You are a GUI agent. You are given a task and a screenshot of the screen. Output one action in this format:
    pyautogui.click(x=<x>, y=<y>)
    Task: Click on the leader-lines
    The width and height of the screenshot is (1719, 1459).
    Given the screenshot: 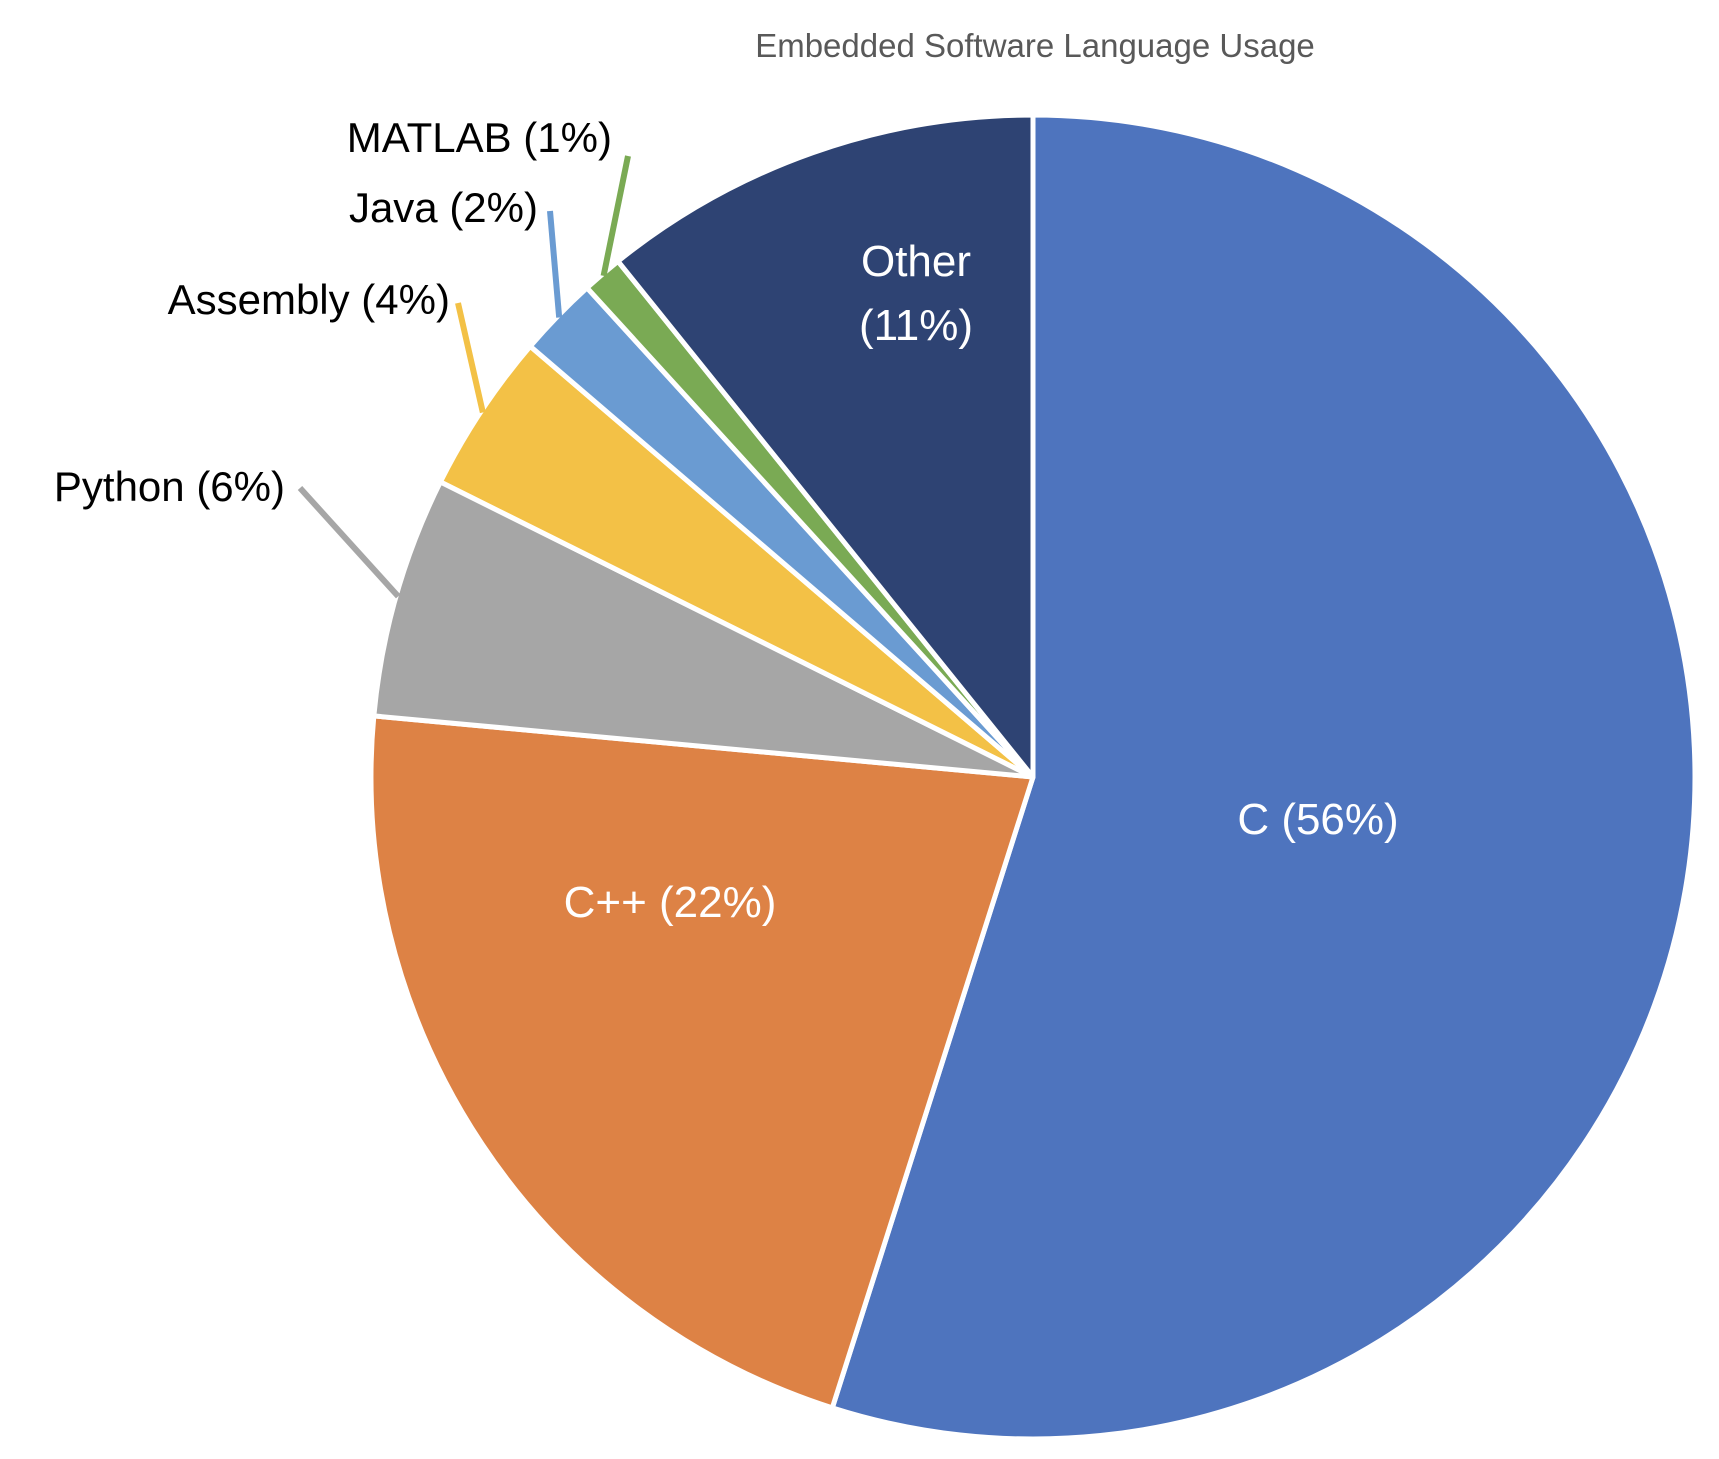 What is the action you would take?
    pyautogui.click(x=464, y=377)
    